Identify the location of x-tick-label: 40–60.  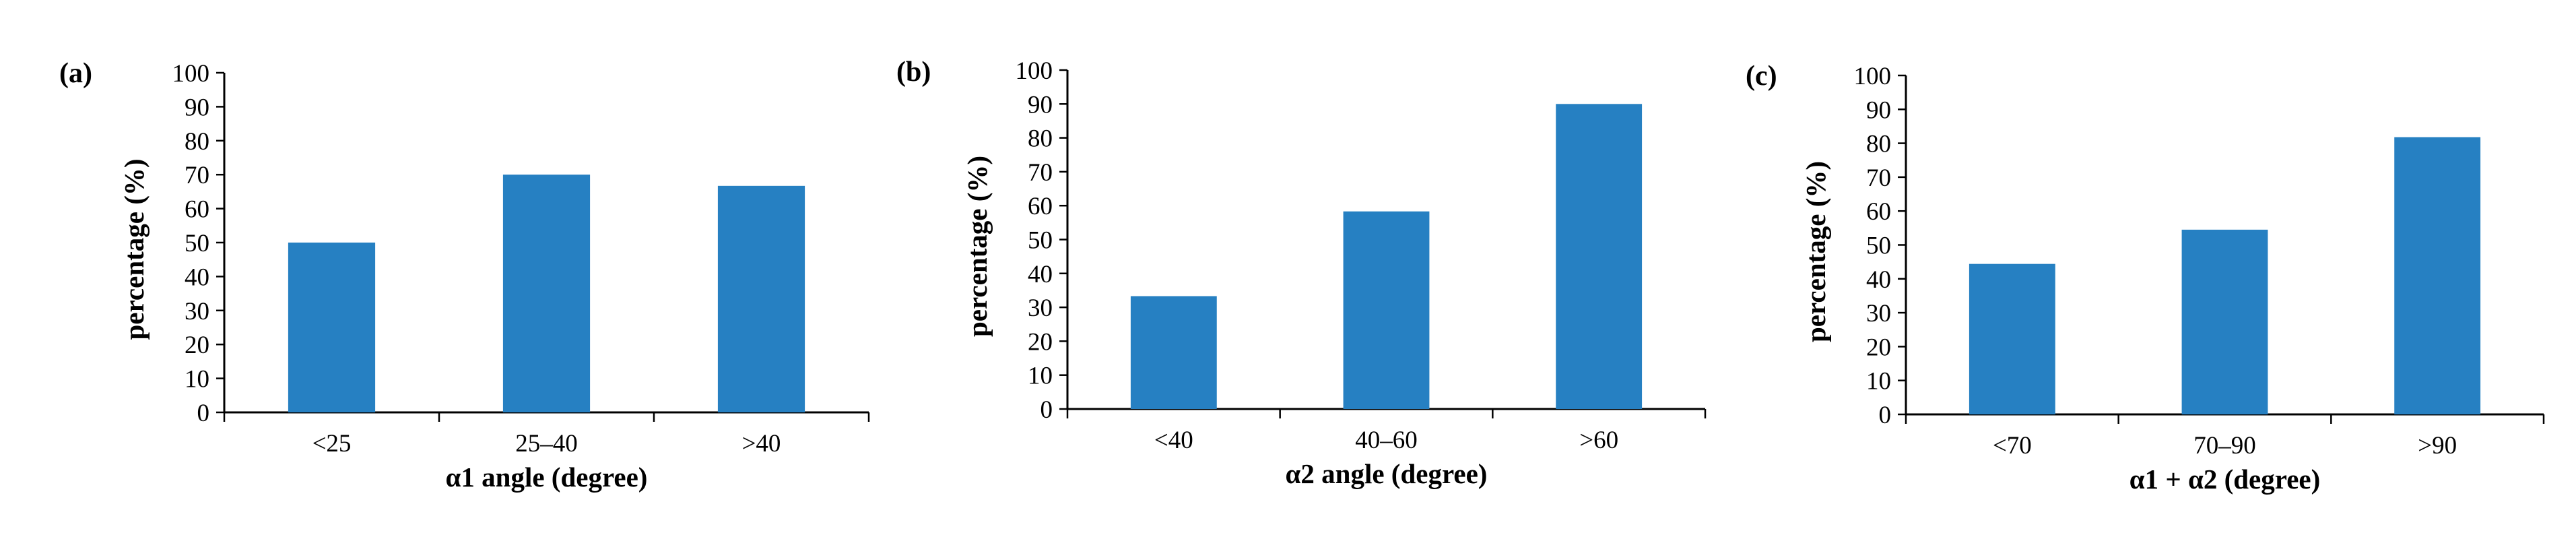
(1386, 441).